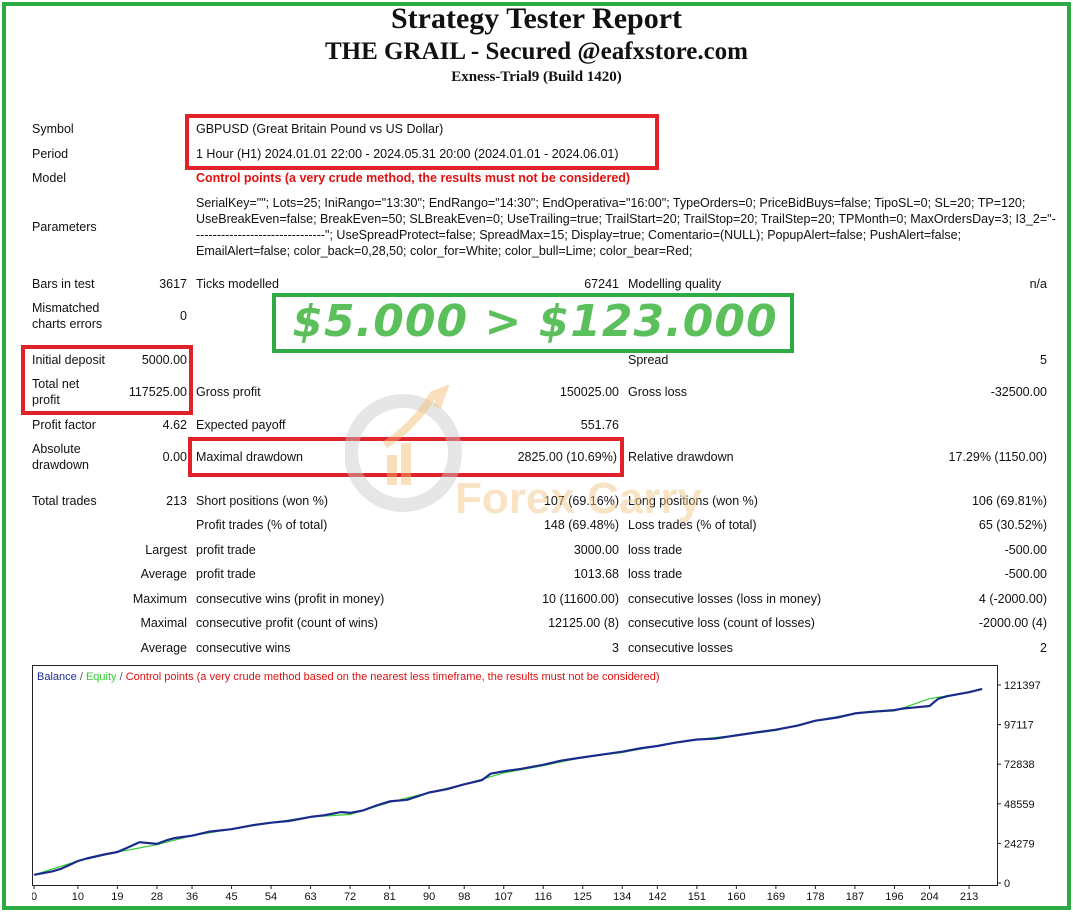  Describe the element at coordinates (692, 525) in the screenshot. I see `loss-trades-label: Loss trades (% of total)` at that location.